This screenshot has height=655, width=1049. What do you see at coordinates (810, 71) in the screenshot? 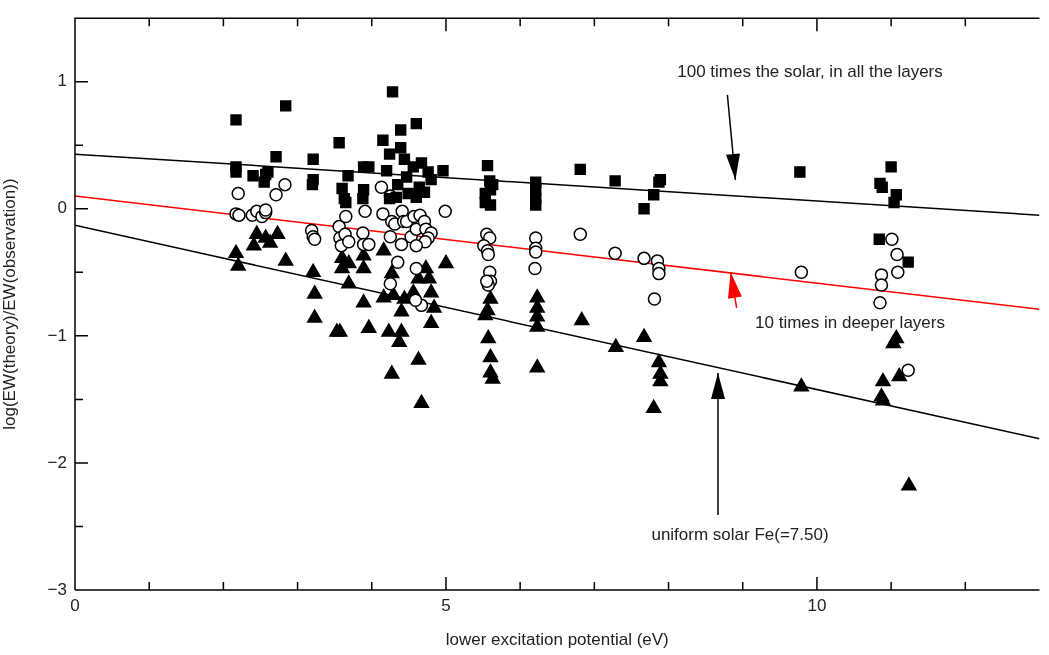
I see `annotation: 100 times the solar, in all the layers` at bounding box center [810, 71].